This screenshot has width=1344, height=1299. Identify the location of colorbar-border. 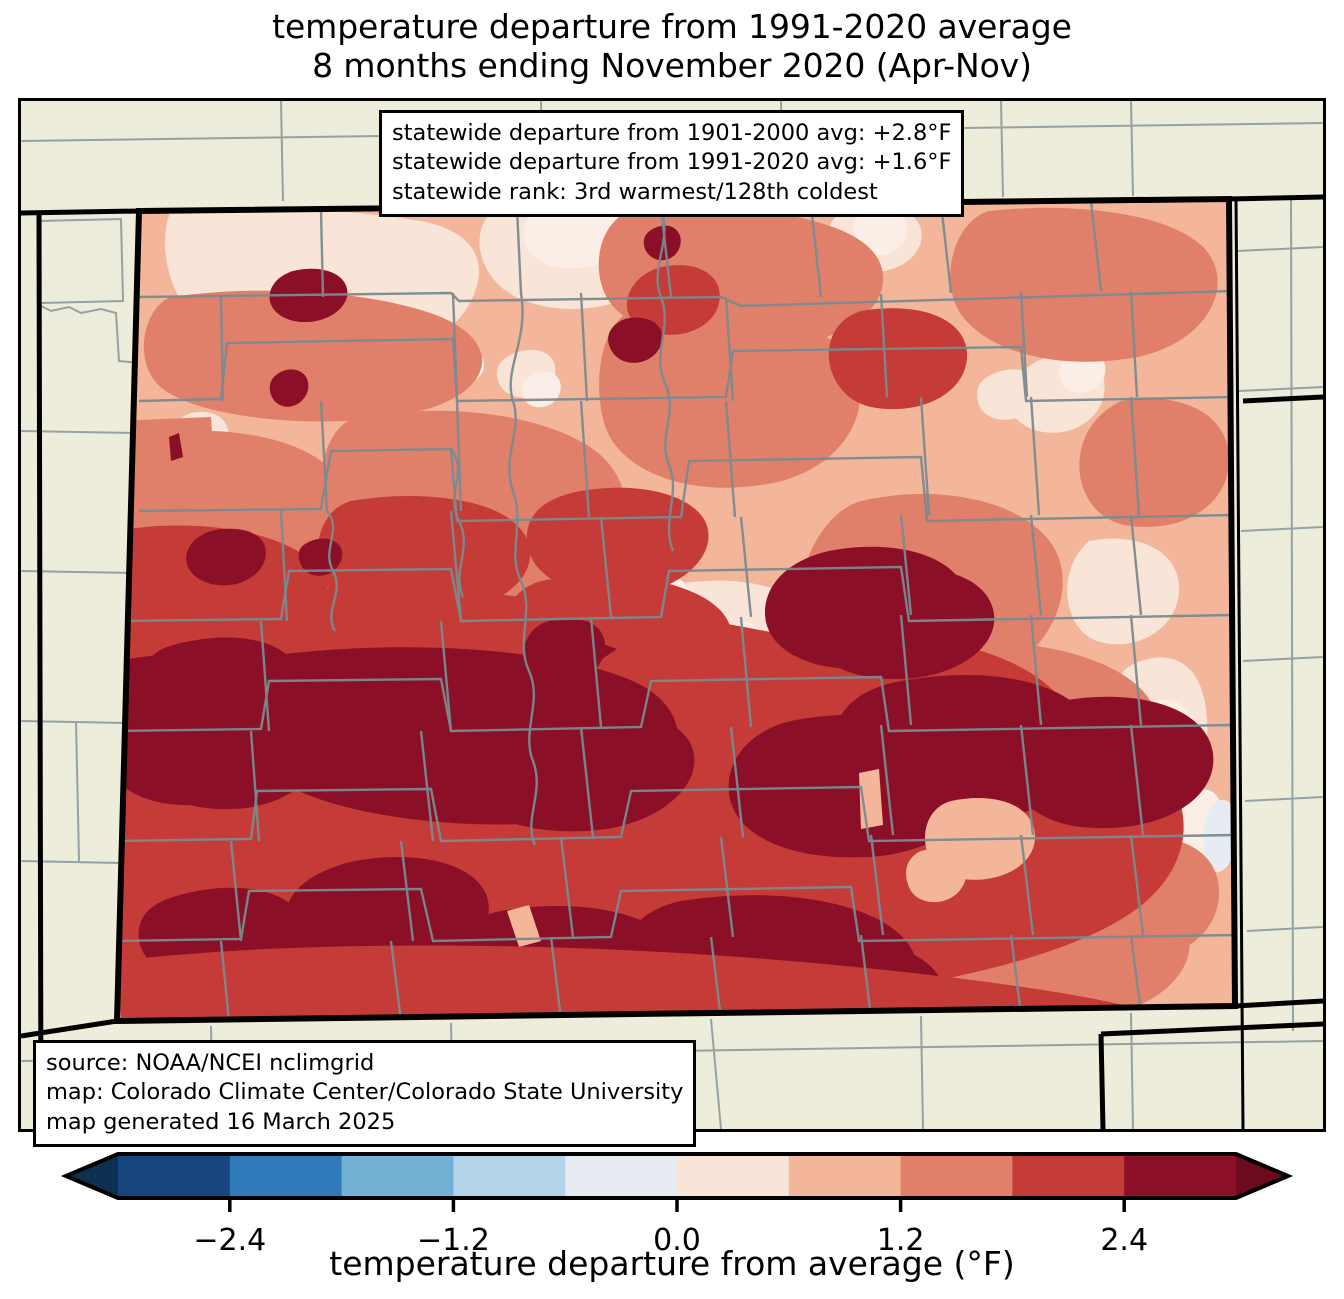
(677, 1176).